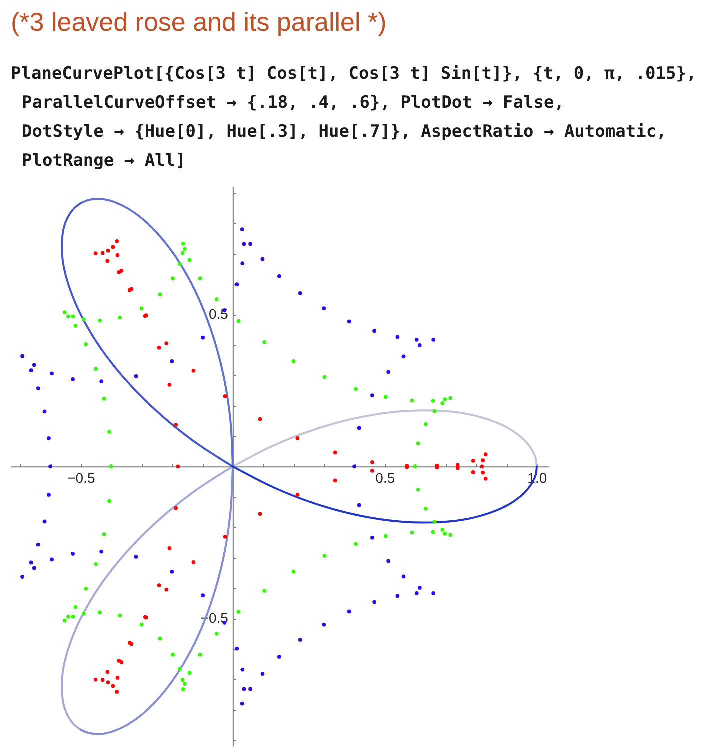  Describe the element at coordinates (386, 478) in the screenshot. I see `x-tick-label: 0.5` at that location.